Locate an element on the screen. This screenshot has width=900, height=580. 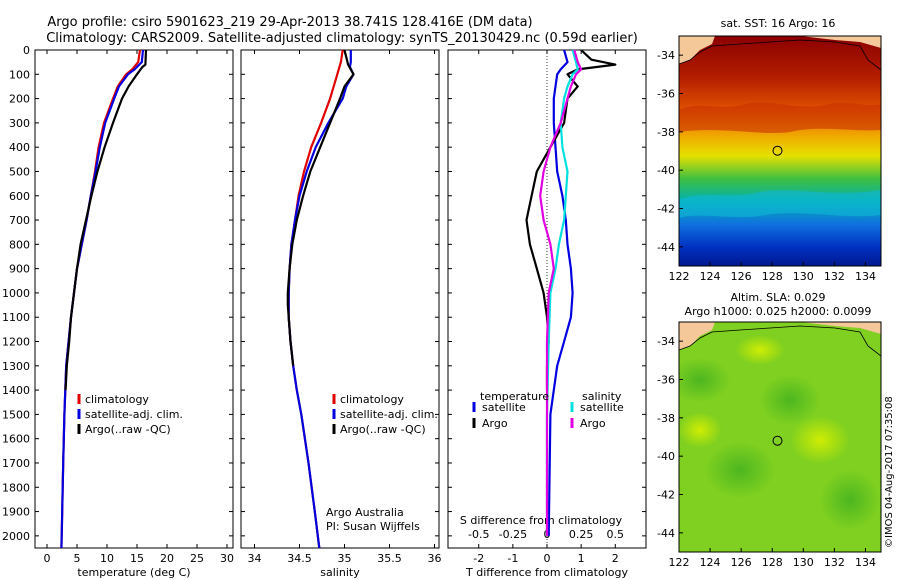
sst-argo-marker is located at coordinates (777, 150).